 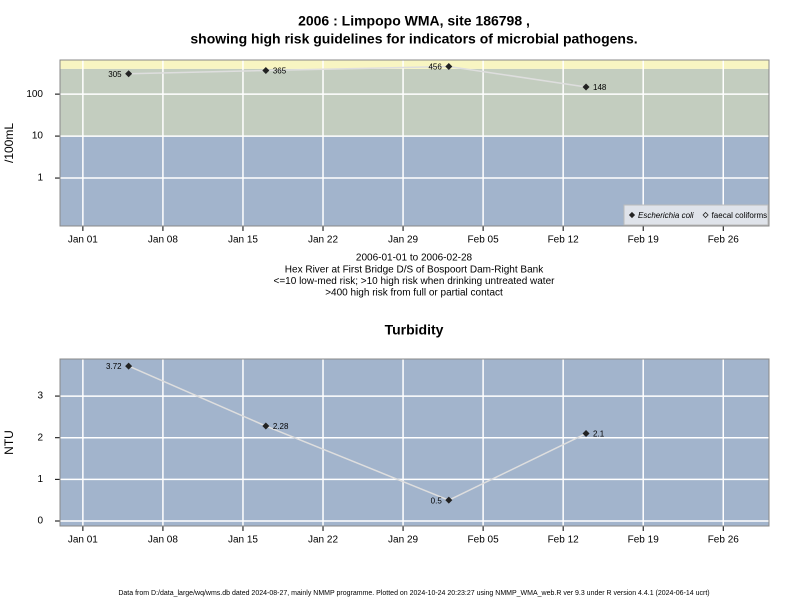 I want to click on data-label: 456, so click(x=435, y=67).